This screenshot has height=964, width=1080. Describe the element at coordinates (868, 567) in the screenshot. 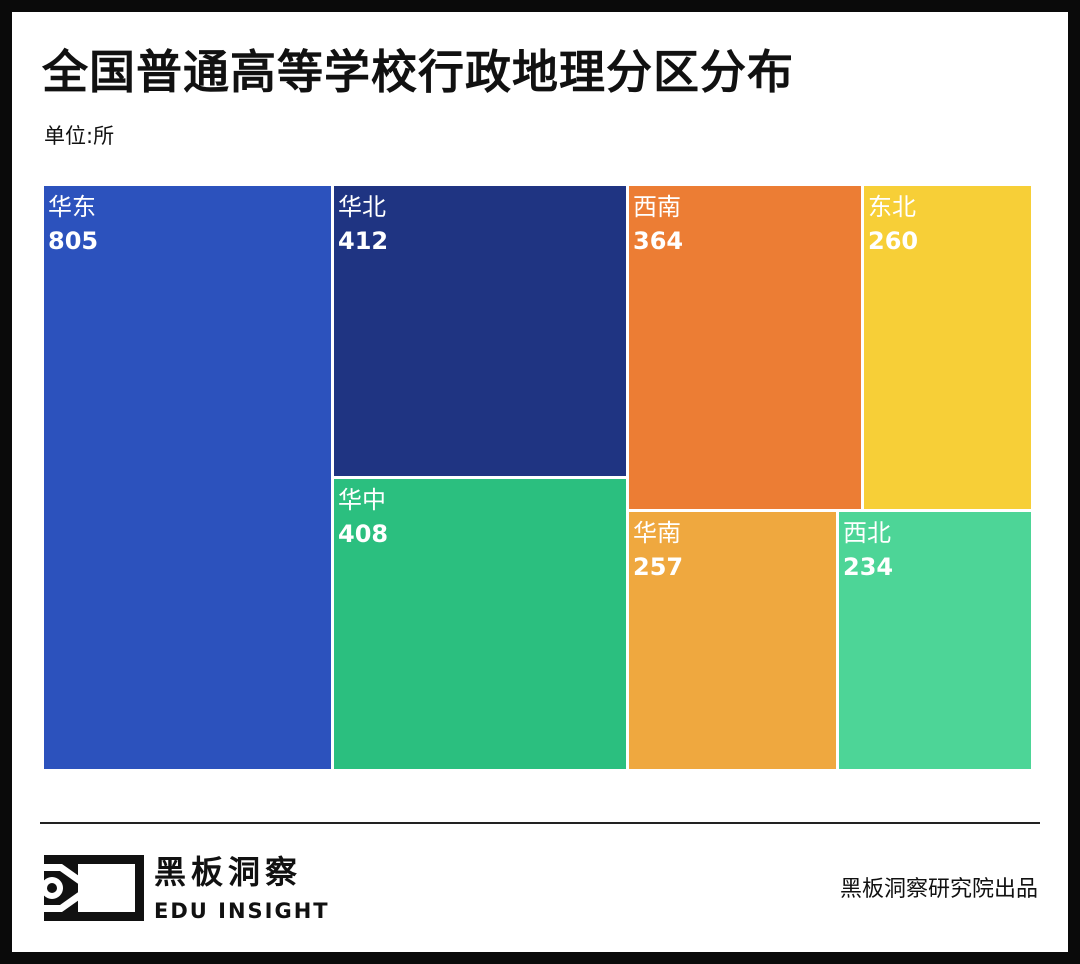

I see `cell-value: 234` at that location.